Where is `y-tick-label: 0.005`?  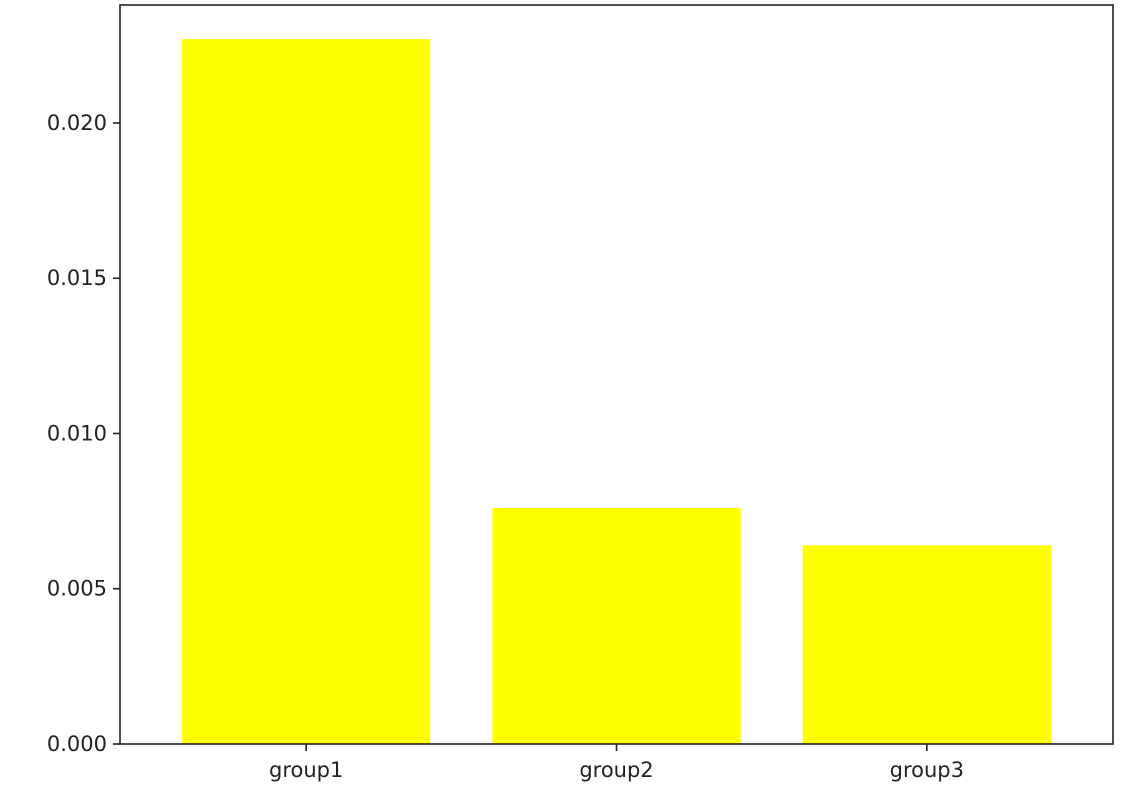 y-tick-label: 0.005 is located at coordinates (77, 589).